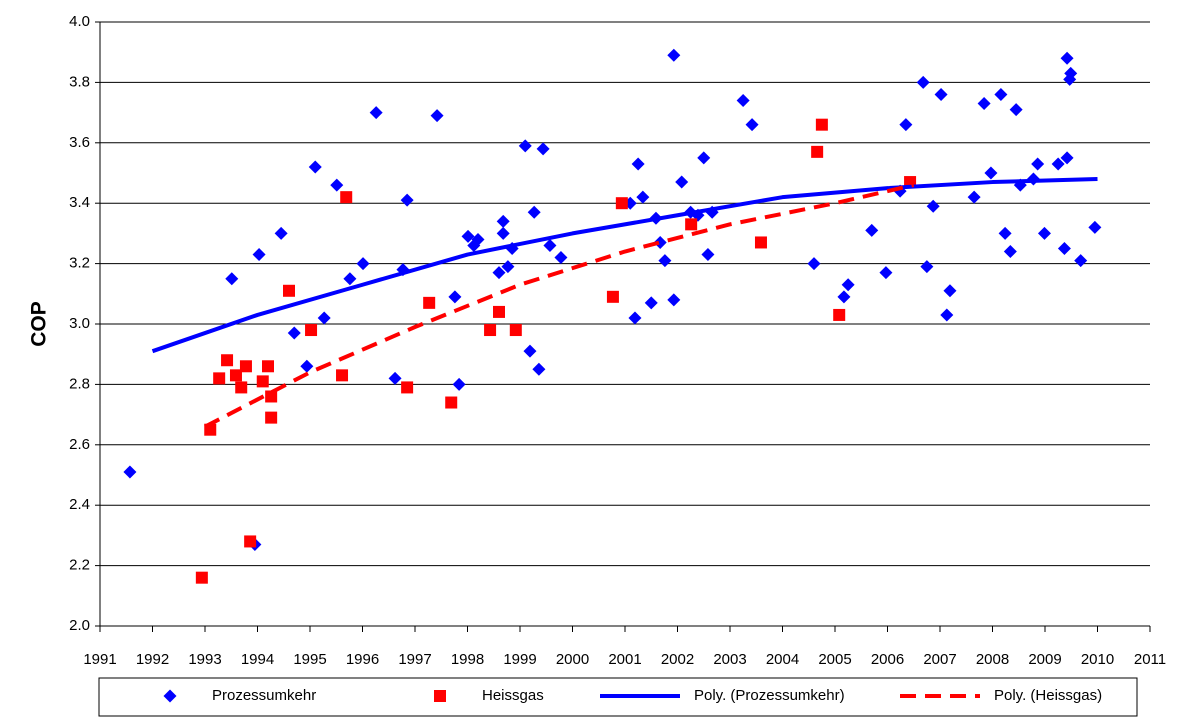  What do you see at coordinates (79, 383) in the screenshot?
I see `y-tick-label: 2.8` at bounding box center [79, 383].